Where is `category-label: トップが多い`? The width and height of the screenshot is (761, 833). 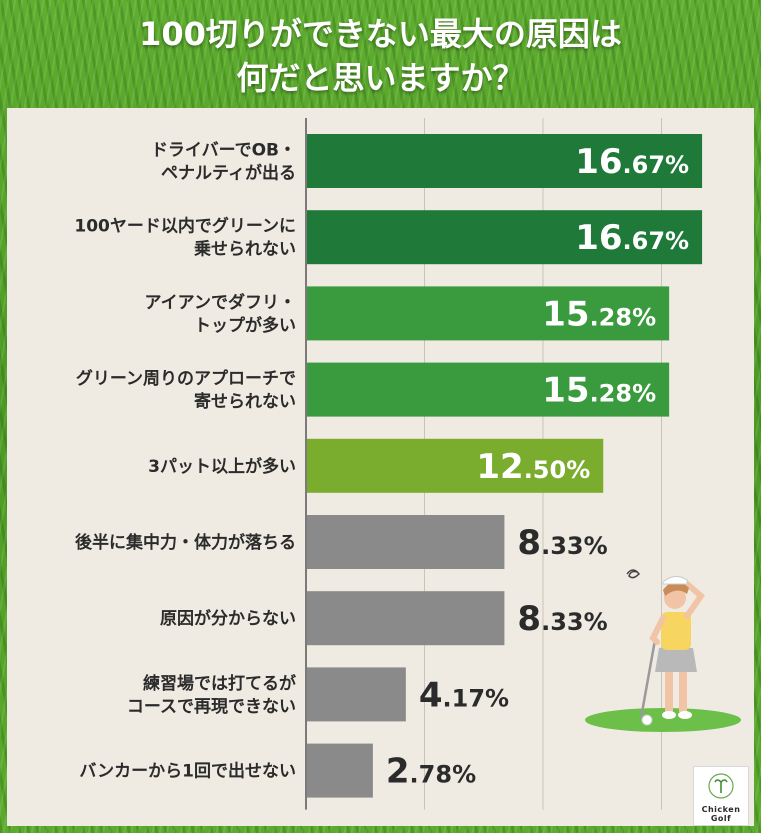 category-label: トップが多い is located at coordinates (245, 325).